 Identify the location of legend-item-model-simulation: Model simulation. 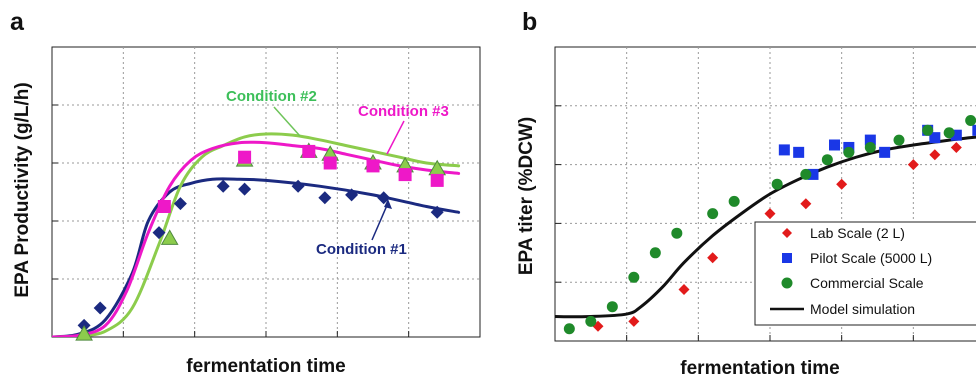
(842, 309).